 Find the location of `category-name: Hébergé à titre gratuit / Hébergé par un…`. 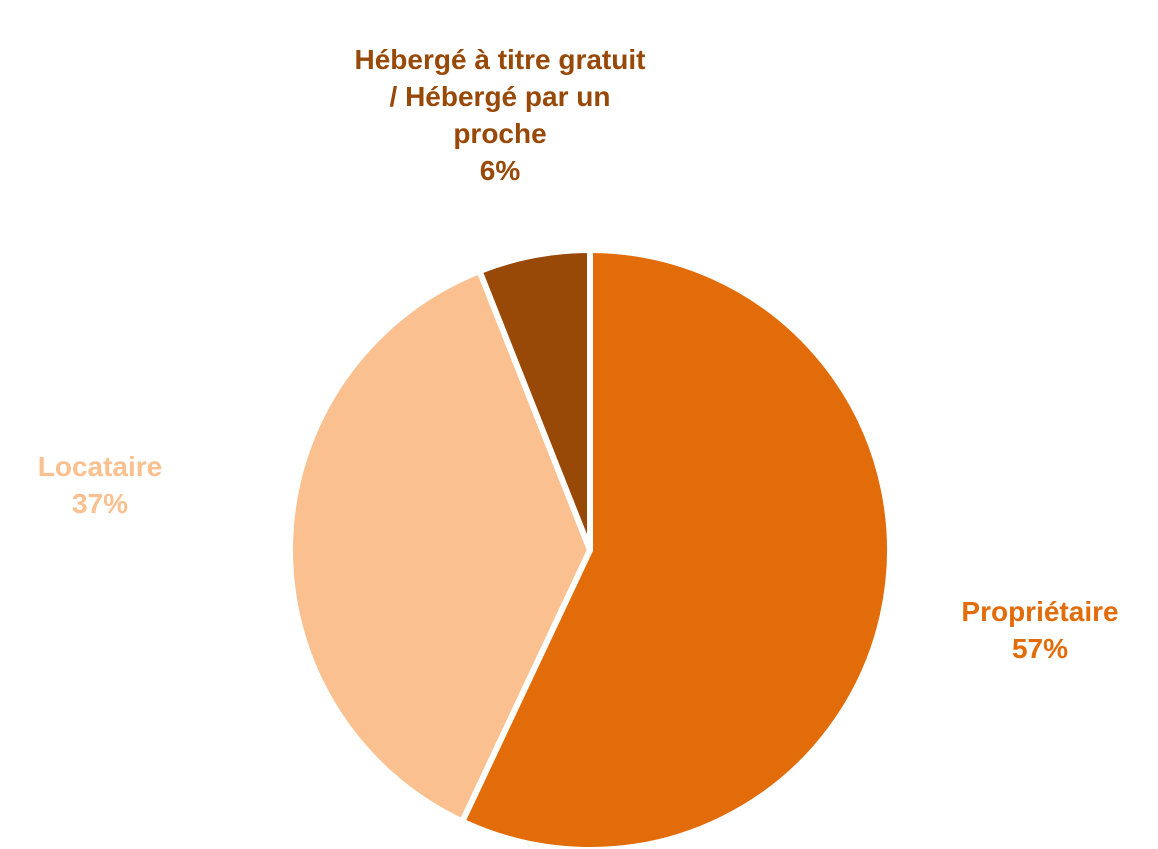

category-name: Hébergé à titre gratuit / Hébergé par un… is located at coordinates (500, 96).